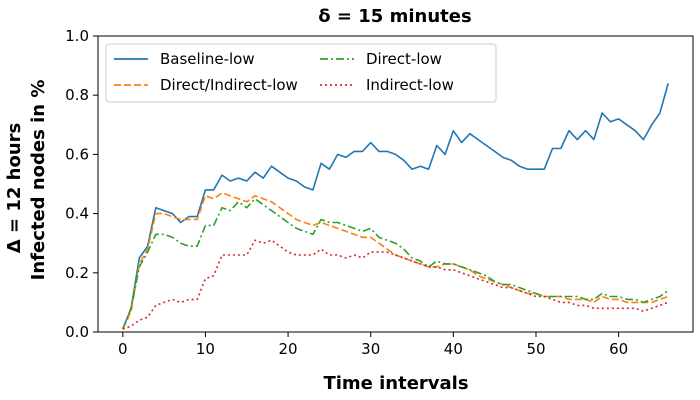 This screenshot has width=700, height=400. What do you see at coordinates (453, 349) in the screenshot?
I see `x-tick-label: 40` at bounding box center [453, 349].